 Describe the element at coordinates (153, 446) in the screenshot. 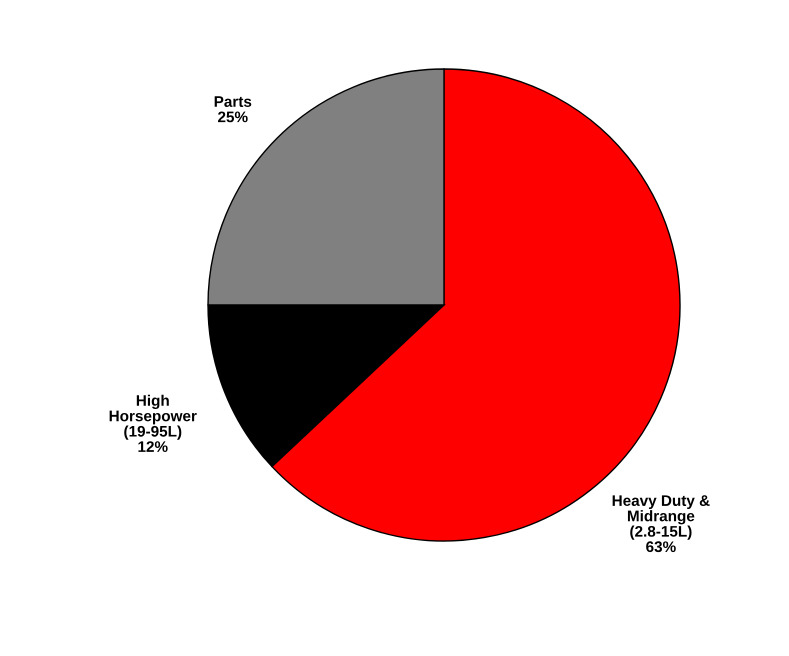

I see `data-label: 12%` at that location.